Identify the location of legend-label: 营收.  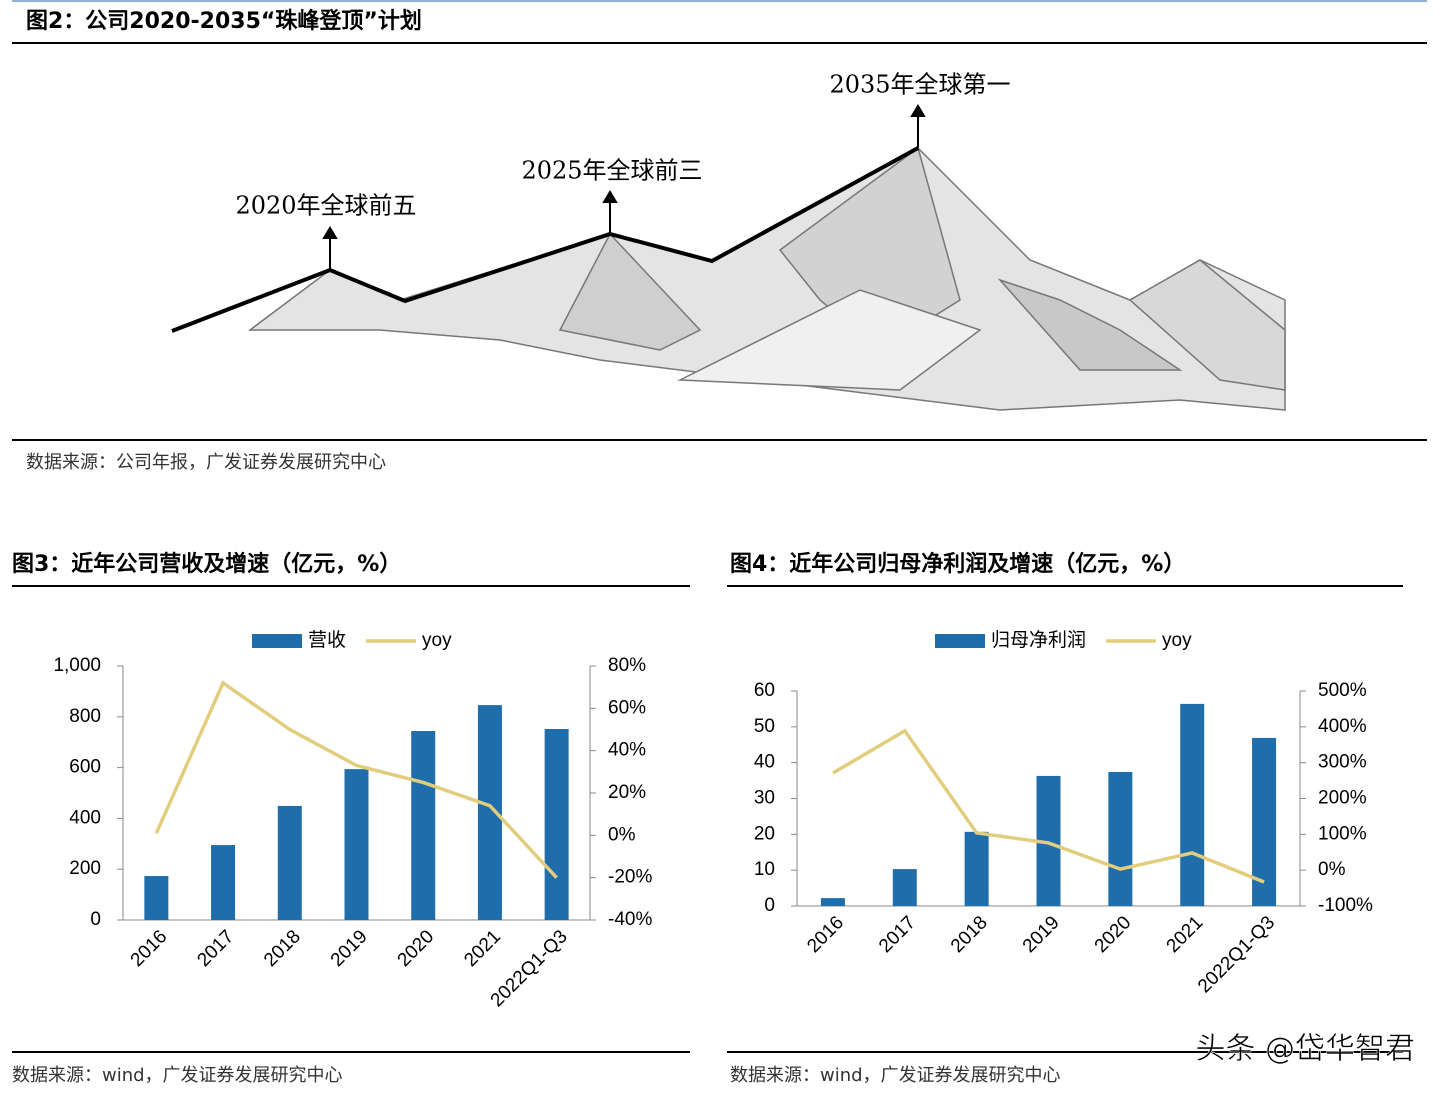
(327, 640).